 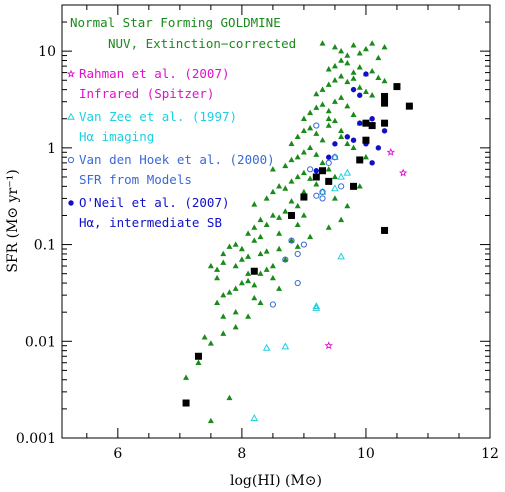 What do you see at coordinates (116, 136) in the screenshot?
I see `legend-entry-sublabel: Hα imaging` at bounding box center [116, 136].